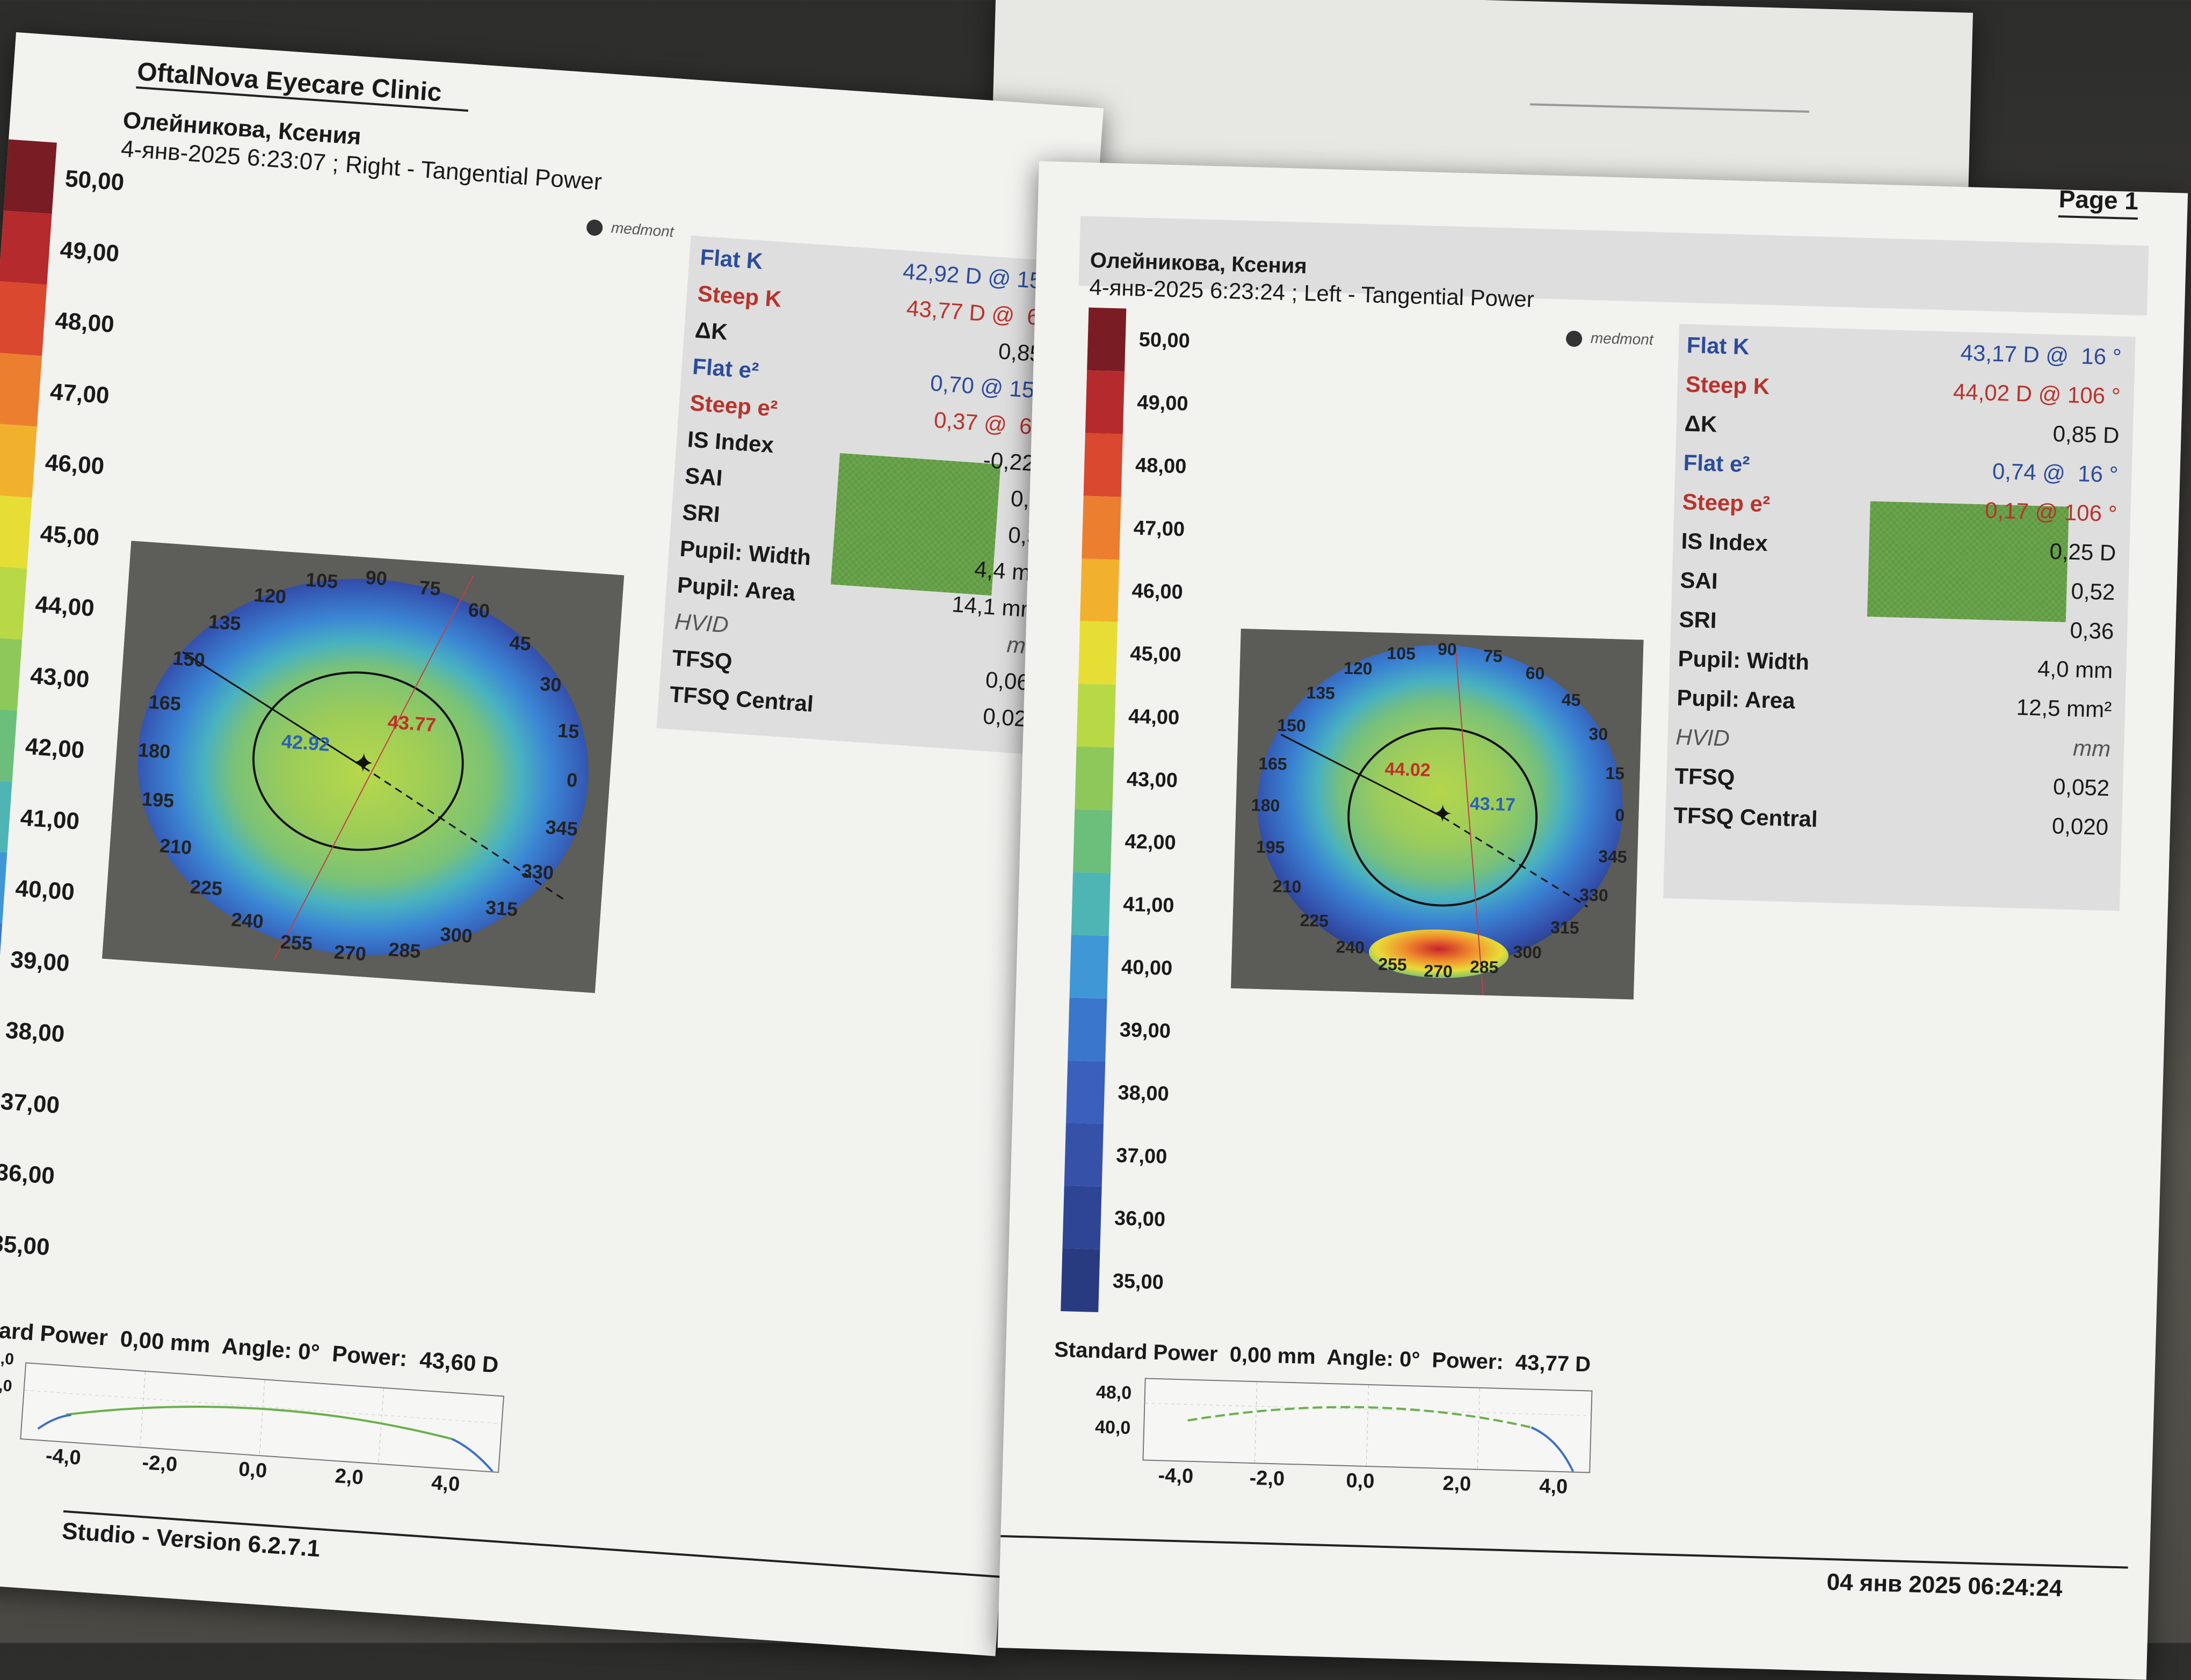 This screenshot has height=1680, width=2191. What do you see at coordinates (2041, 355) in the screenshot?
I see `left-measure-value: 43,17 D @ 16 °` at bounding box center [2041, 355].